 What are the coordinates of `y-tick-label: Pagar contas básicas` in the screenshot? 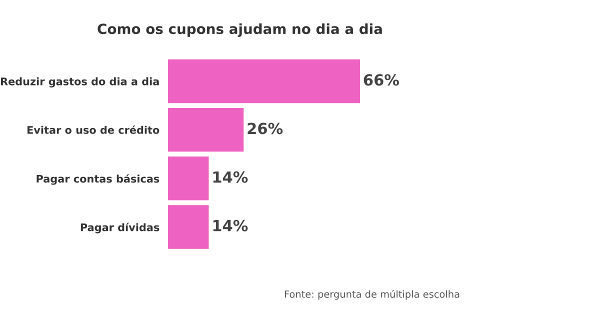 It's located at (98, 179).